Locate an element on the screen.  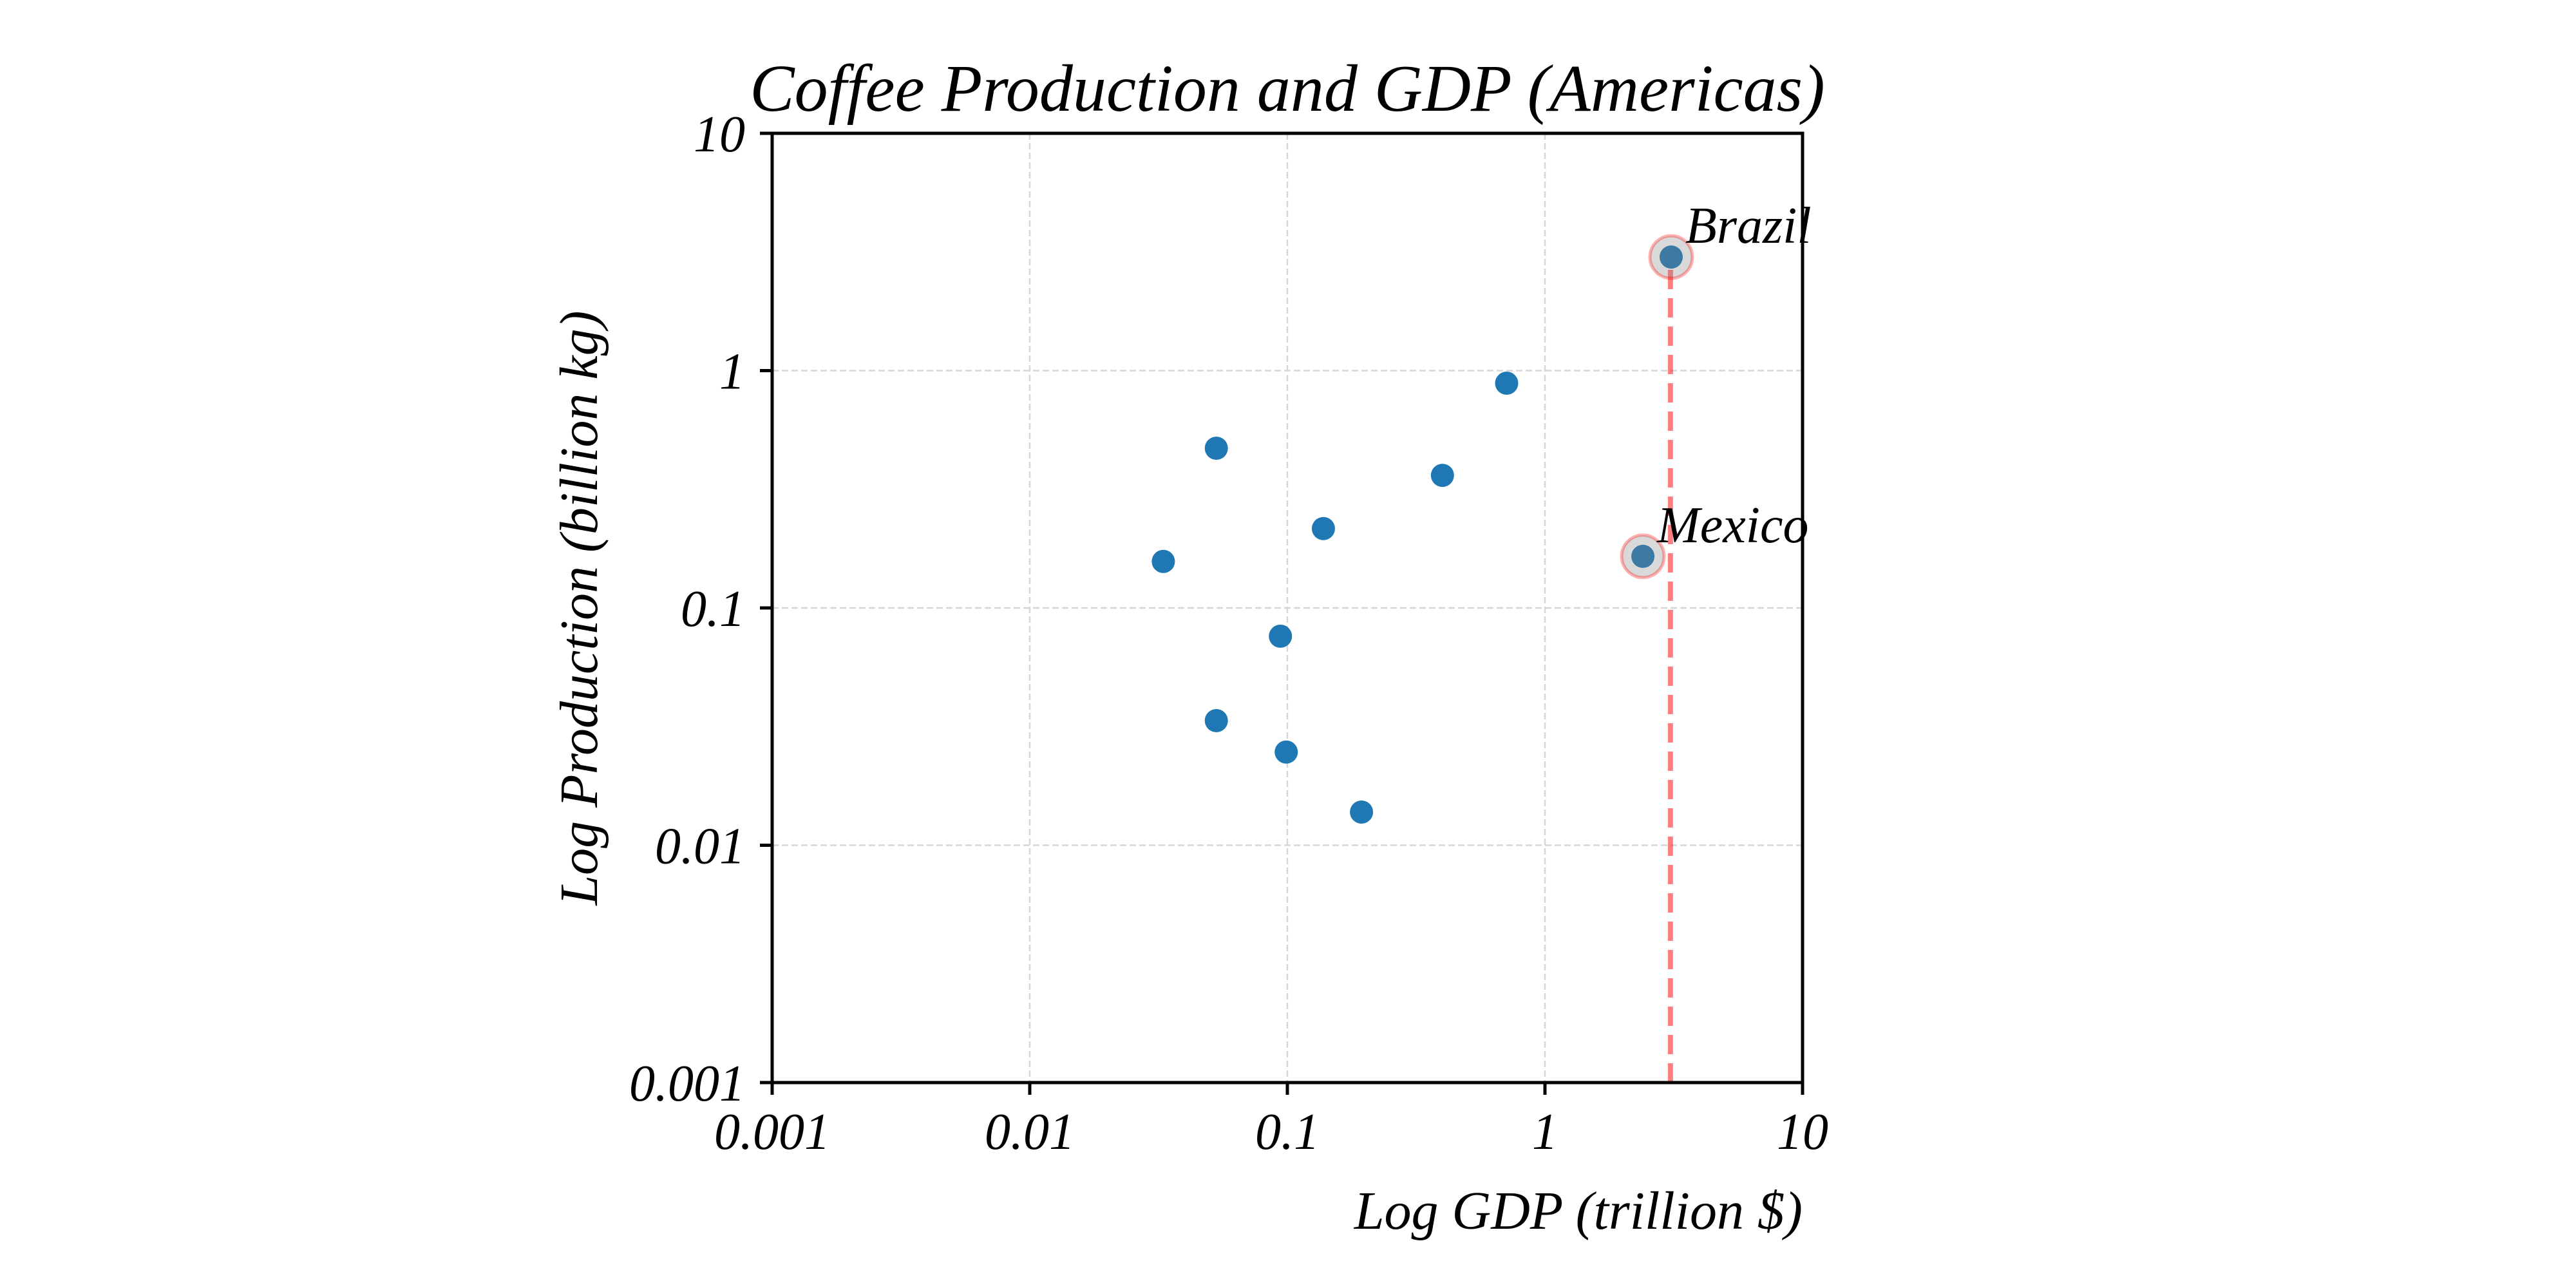
data-point-mexico is located at coordinates (1643, 556).